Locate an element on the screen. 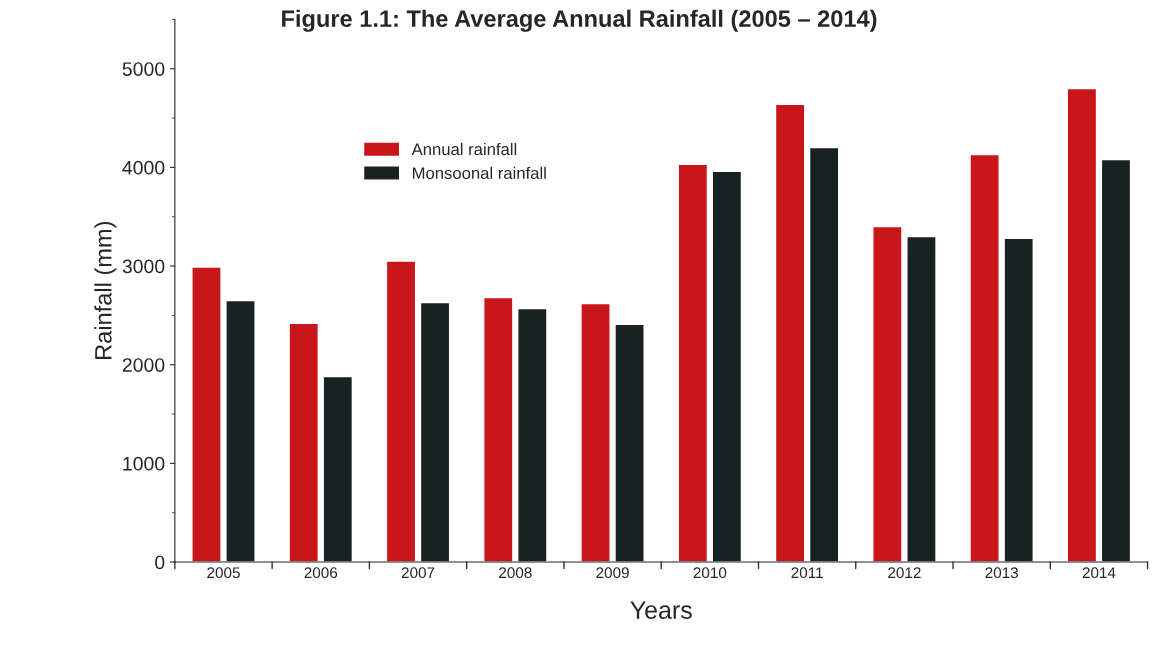 The height and width of the screenshot is (646, 1158). chart-title: Figure 1.1: The Average Annual Rainfall (2005 – 2014) is located at coordinates (579, 20).